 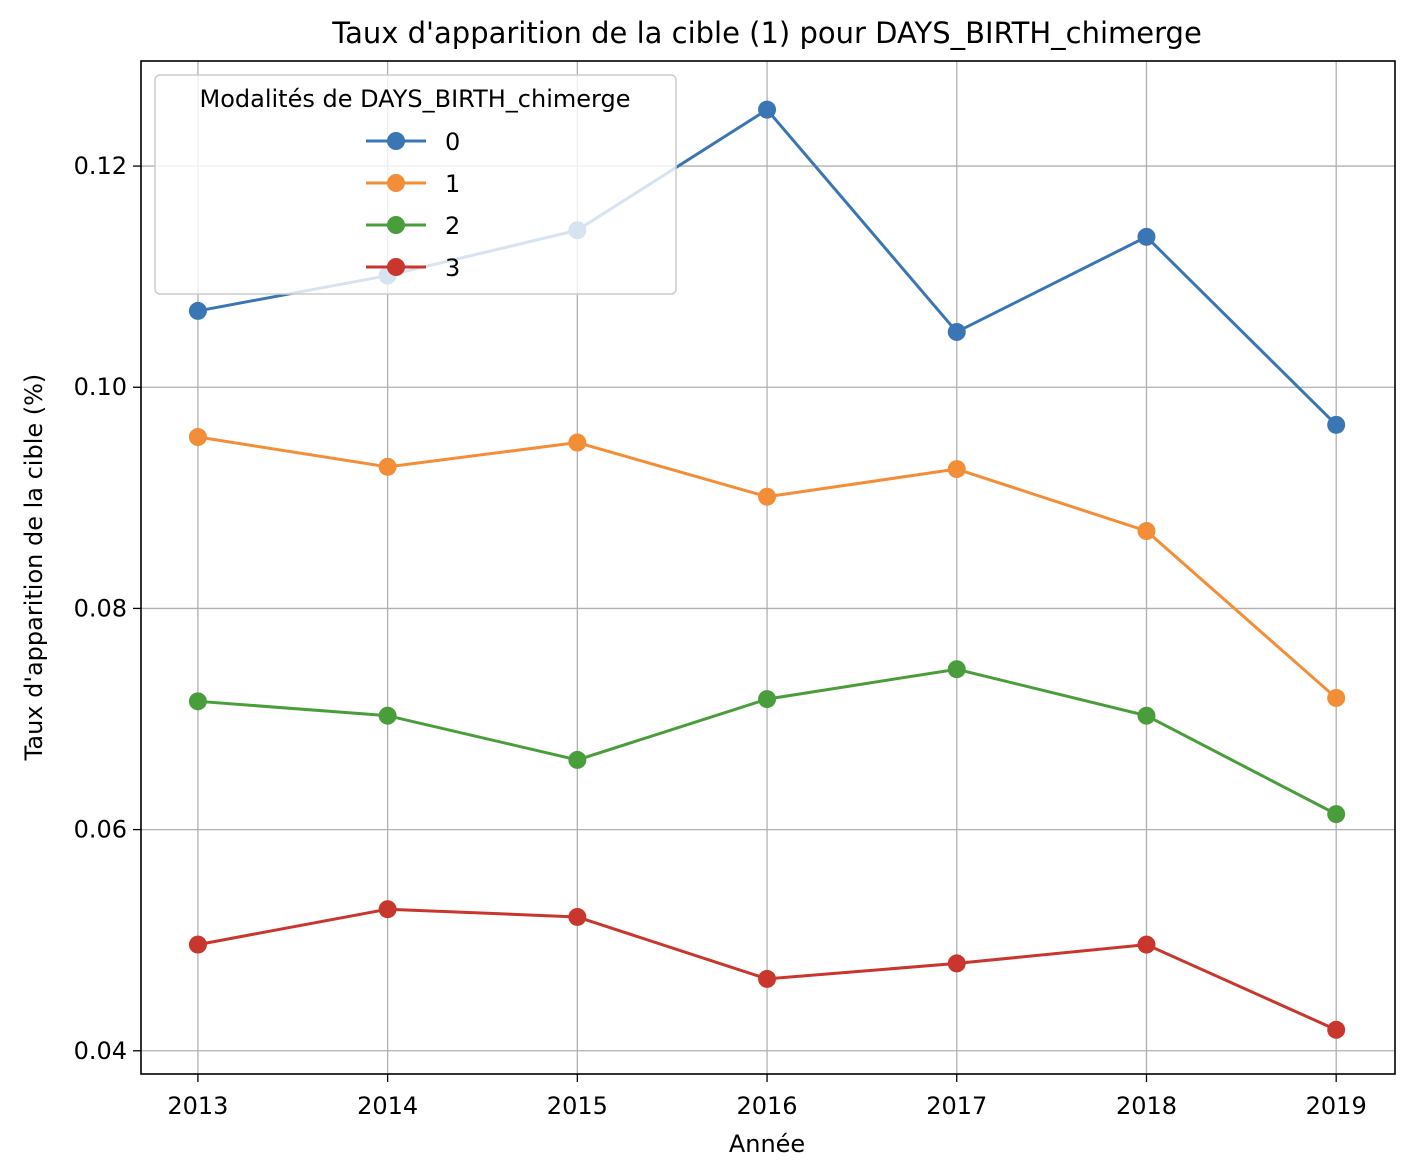 I want to click on x-tick-label: 2015, so click(x=577, y=1106).